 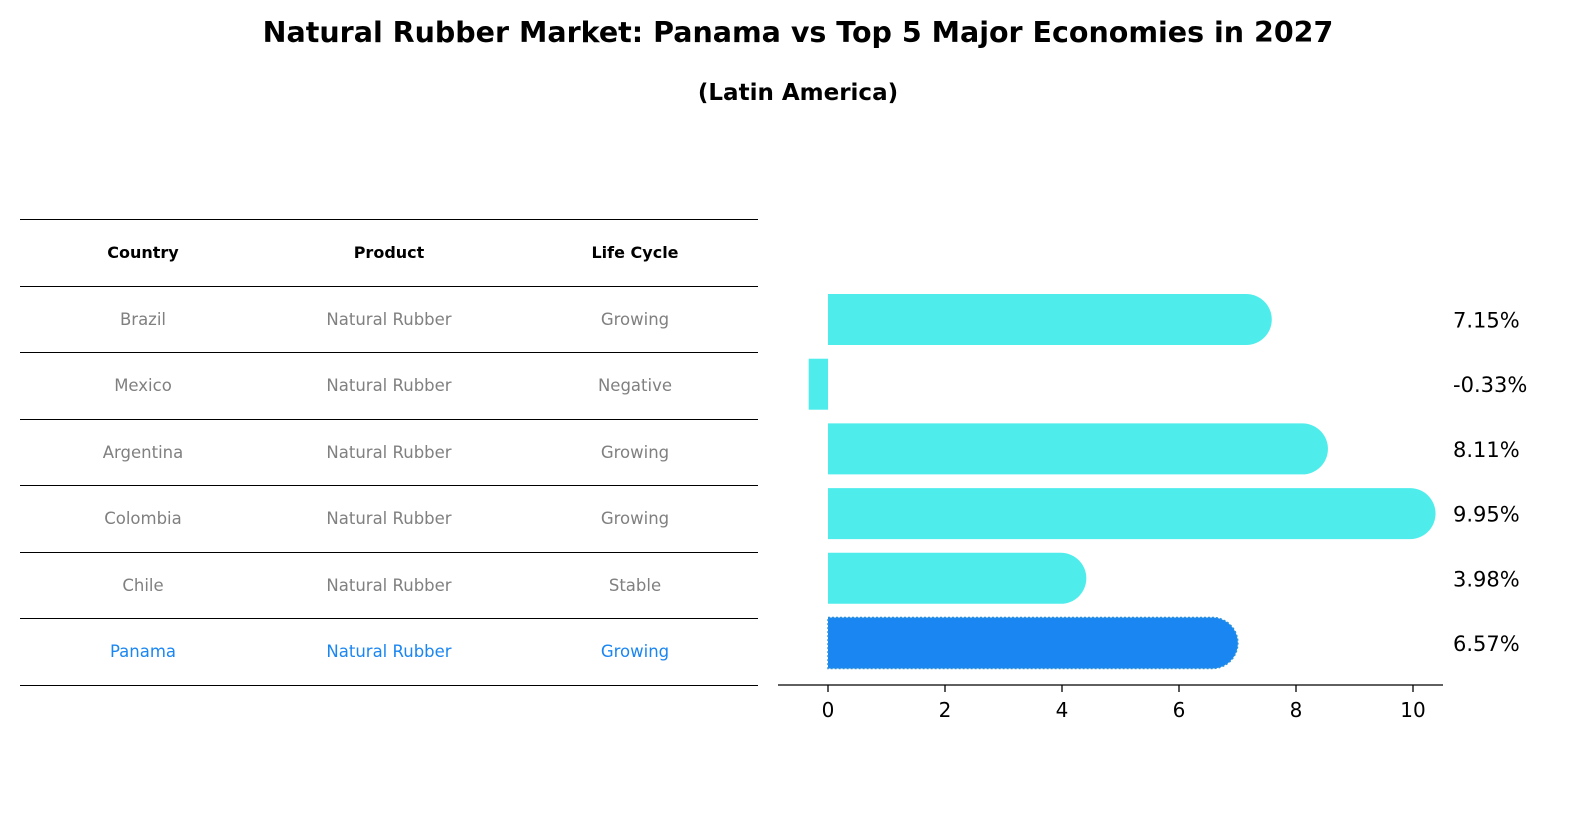 I want to click on bar-argentina, so click(x=1078, y=449).